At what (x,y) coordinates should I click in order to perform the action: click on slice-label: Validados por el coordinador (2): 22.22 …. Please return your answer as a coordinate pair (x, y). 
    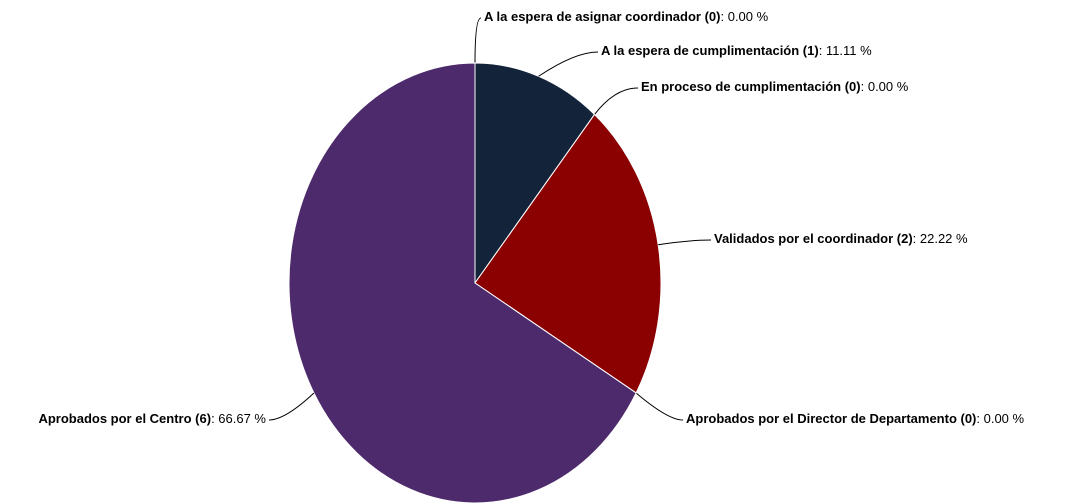
    Looking at the image, I should click on (841, 238).